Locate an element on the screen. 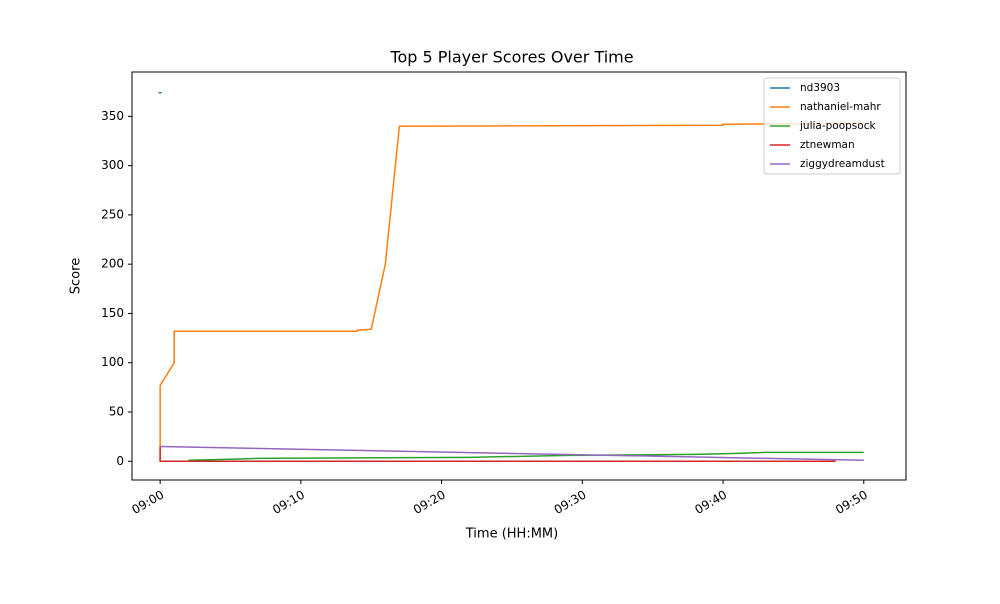  y-tick-label: 150 is located at coordinates (112, 313).